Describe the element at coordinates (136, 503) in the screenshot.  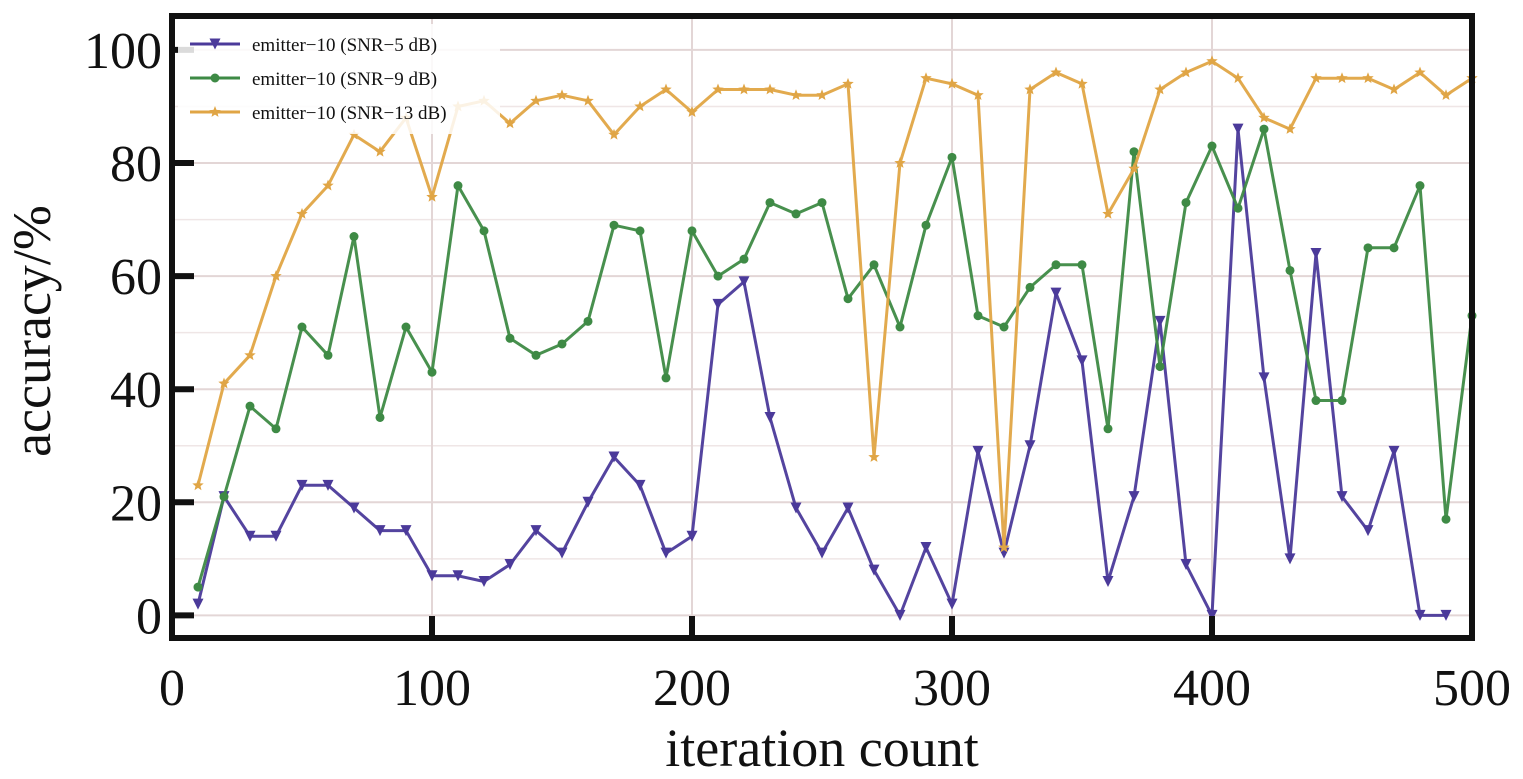
I see `y-tick-label: 20` at that location.